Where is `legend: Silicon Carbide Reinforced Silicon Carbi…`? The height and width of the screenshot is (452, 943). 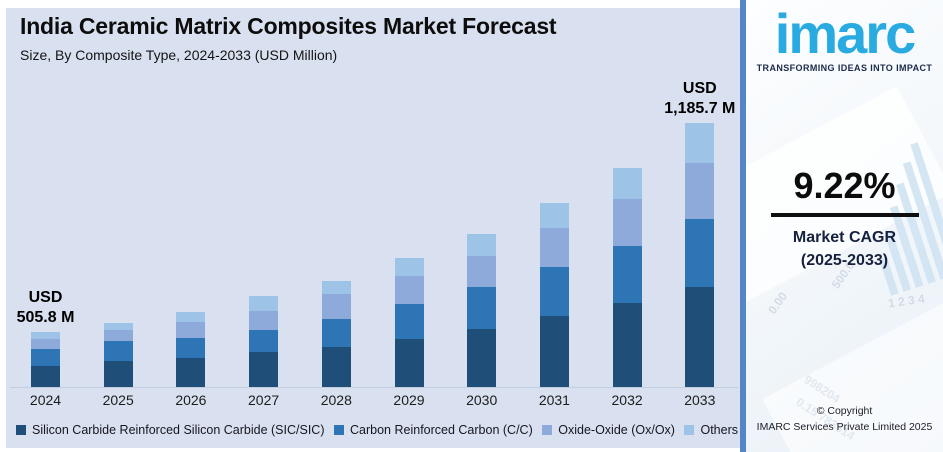 legend: Silicon Carbide Reinforced Silicon Carbi… is located at coordinates (377, 430).